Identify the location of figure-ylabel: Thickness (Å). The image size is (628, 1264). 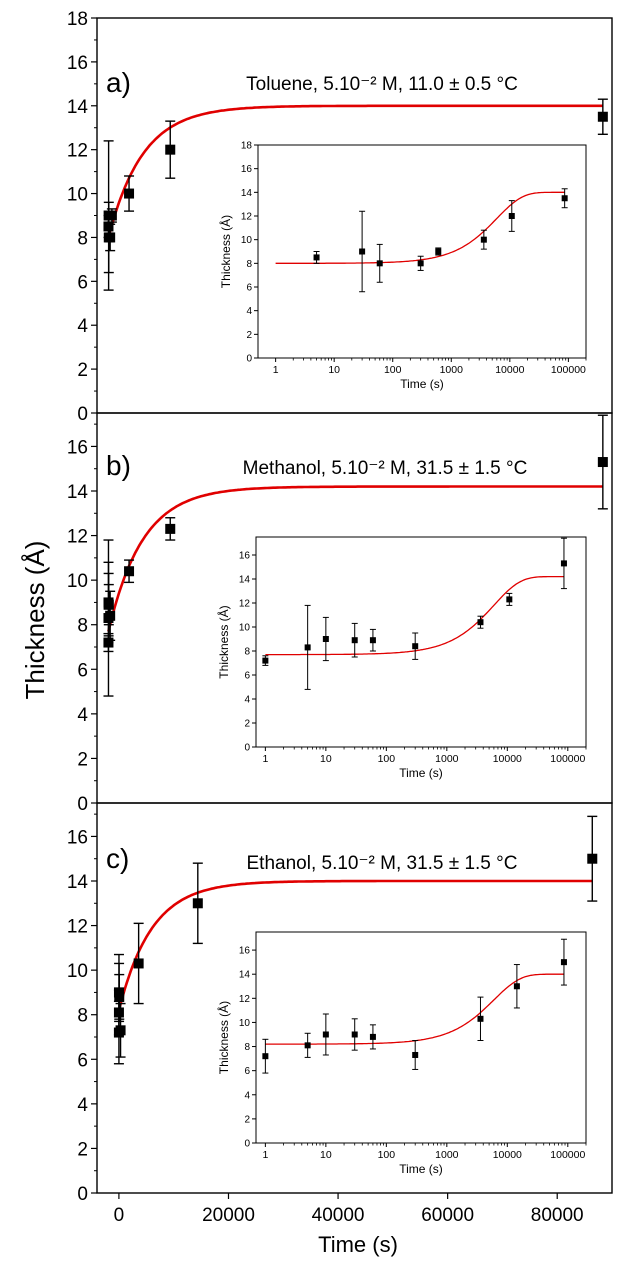
(35, 620).